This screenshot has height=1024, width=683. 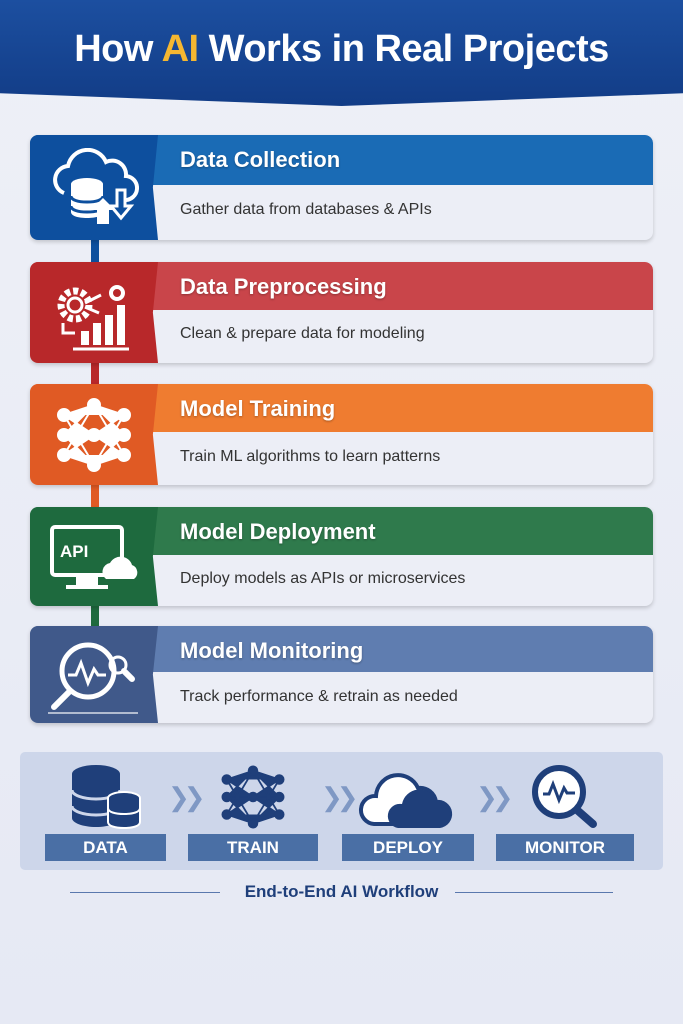 I want to click on cloud-database-icon, so click(x=94, y=187).